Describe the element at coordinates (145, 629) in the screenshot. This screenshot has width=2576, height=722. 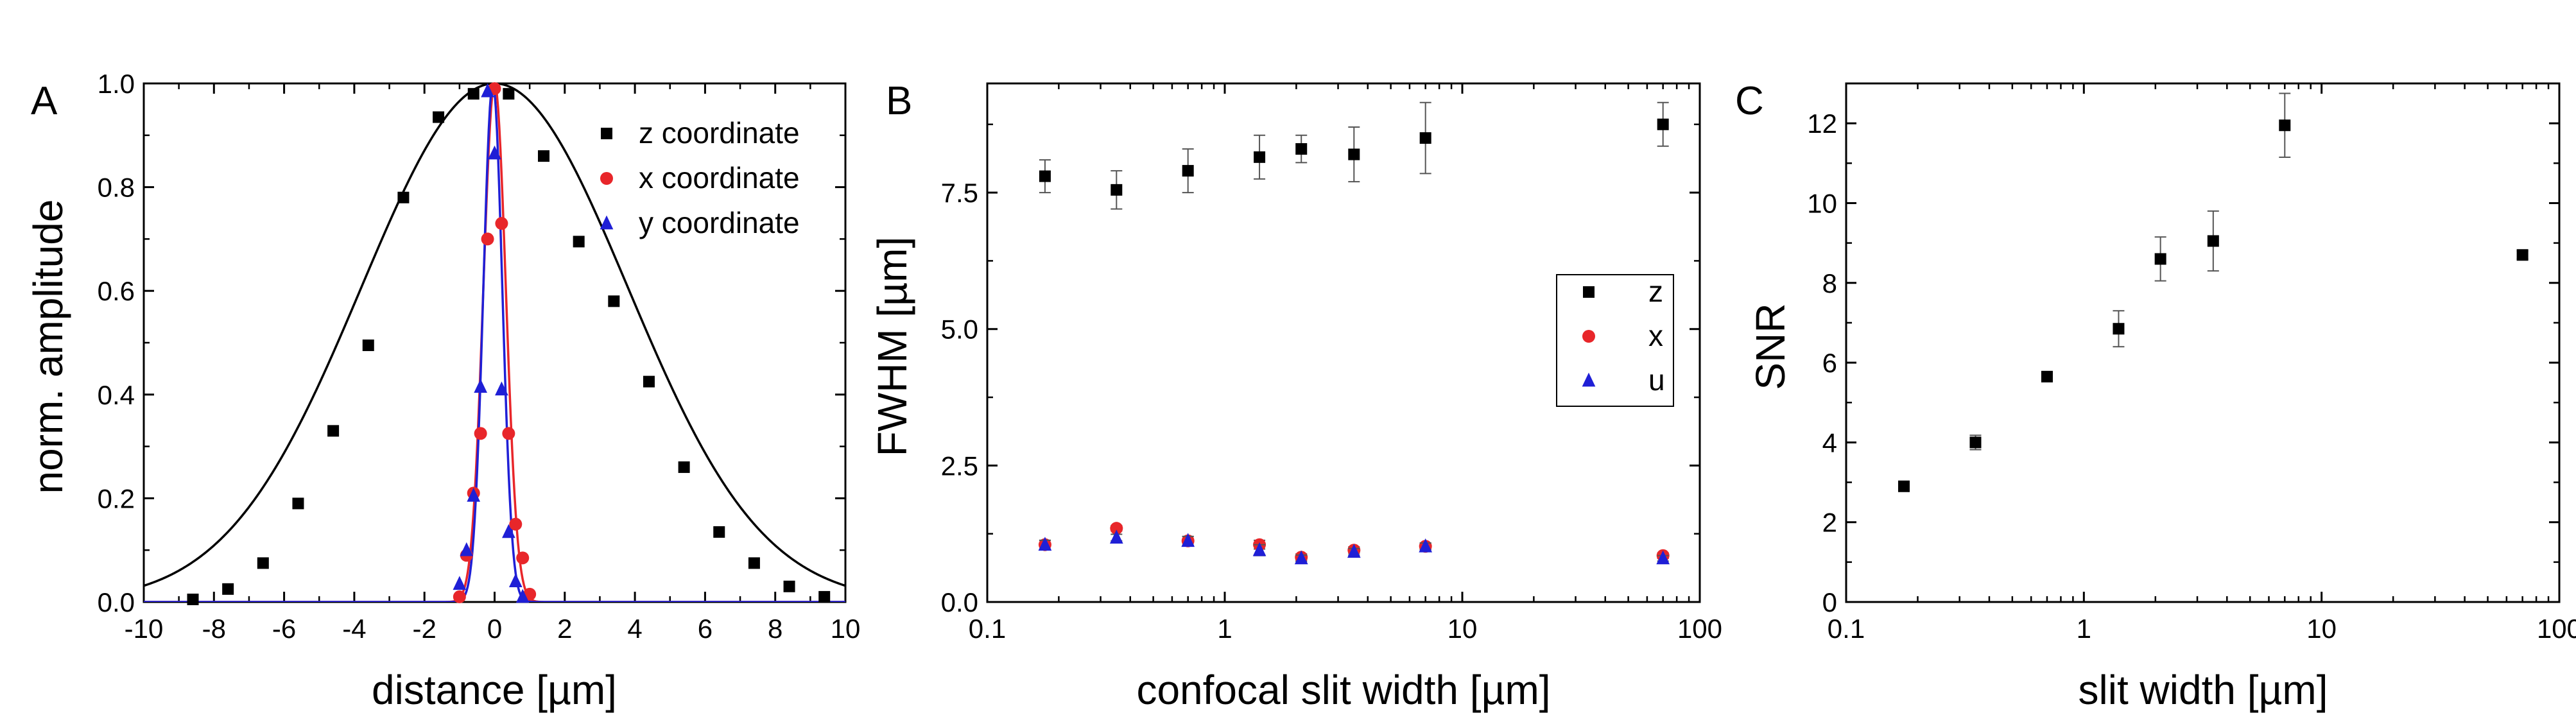
I see `panel-a-x-tick-label: -10` at that location.